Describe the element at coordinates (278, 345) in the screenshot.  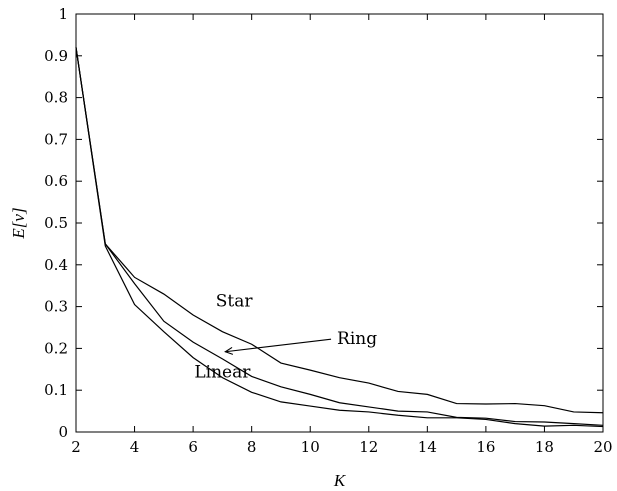
I see `annotation-arrow` at that location.